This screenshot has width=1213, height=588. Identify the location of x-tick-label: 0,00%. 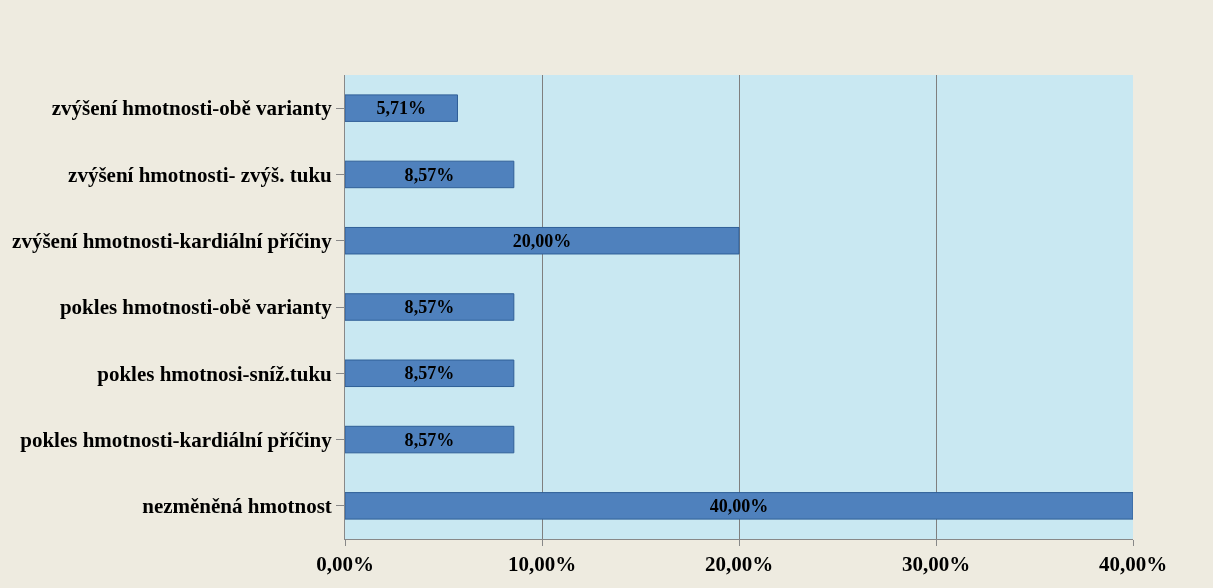
(345, 564).